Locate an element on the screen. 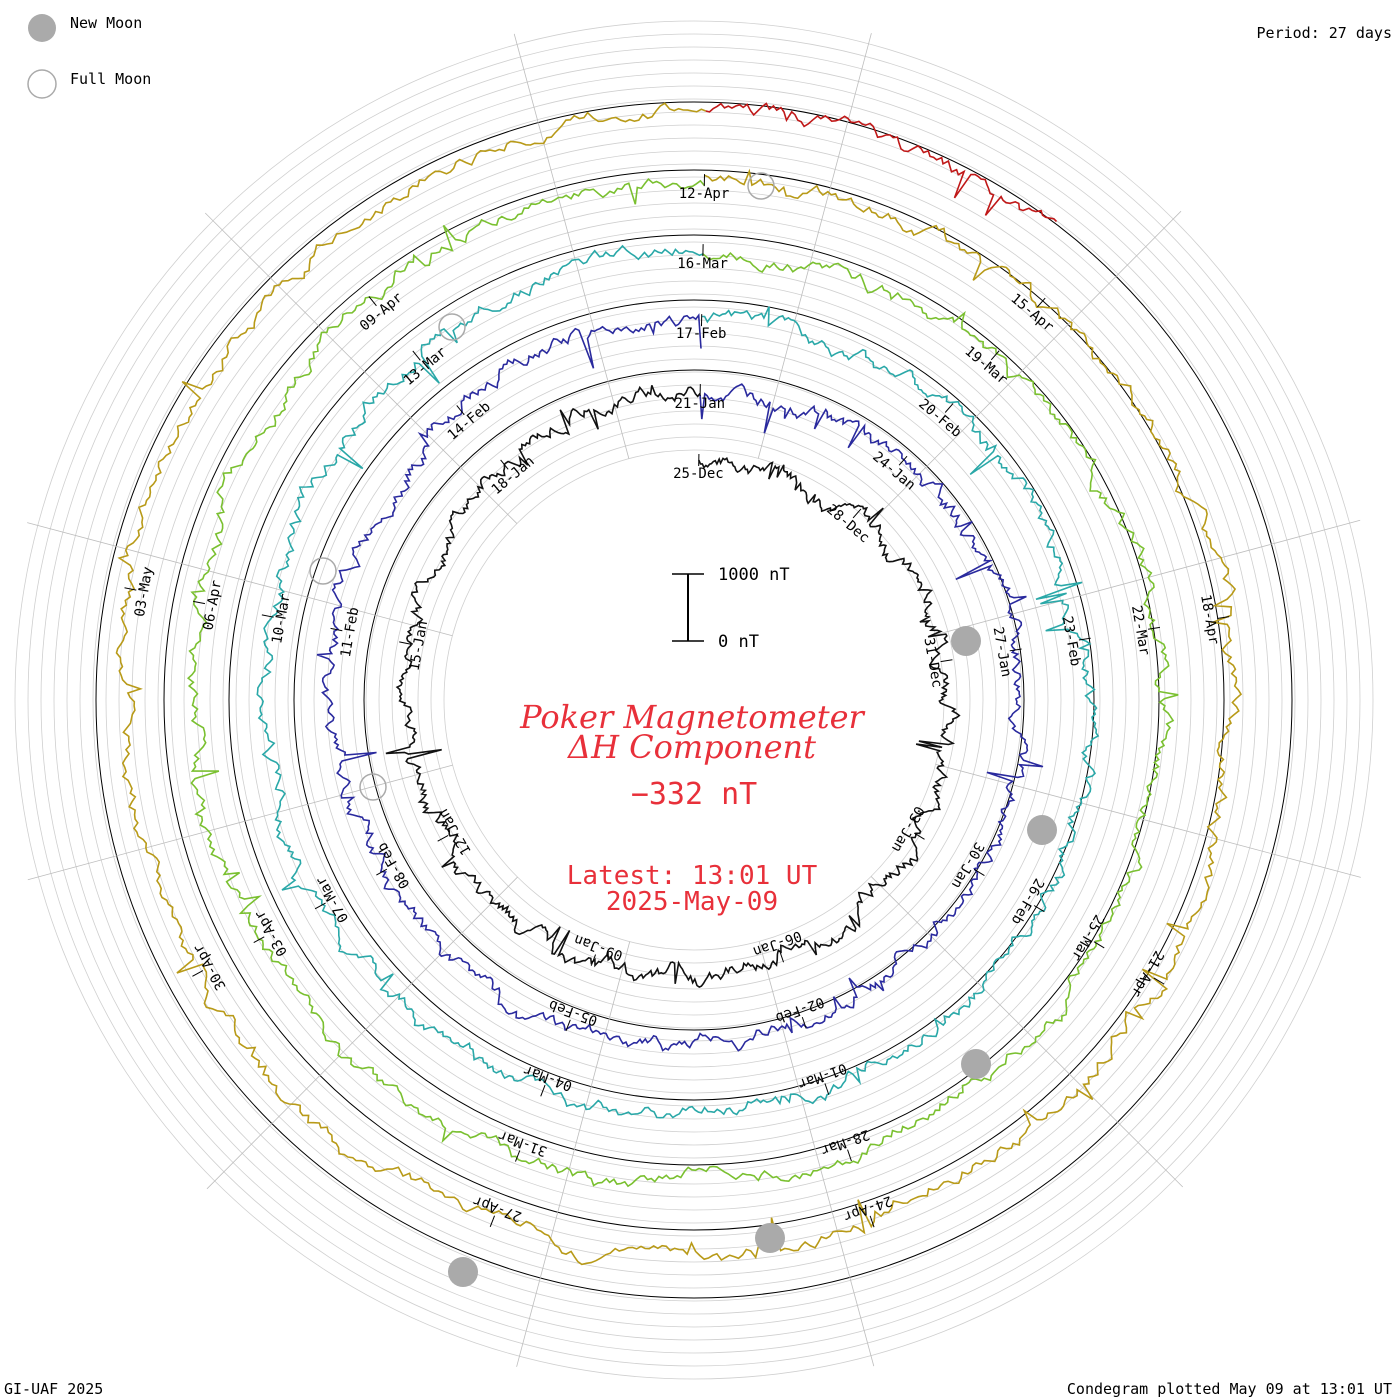 The image size is (1400, 1400). chart-subtitle: ΔH Component is located at coordinates (691, 747).